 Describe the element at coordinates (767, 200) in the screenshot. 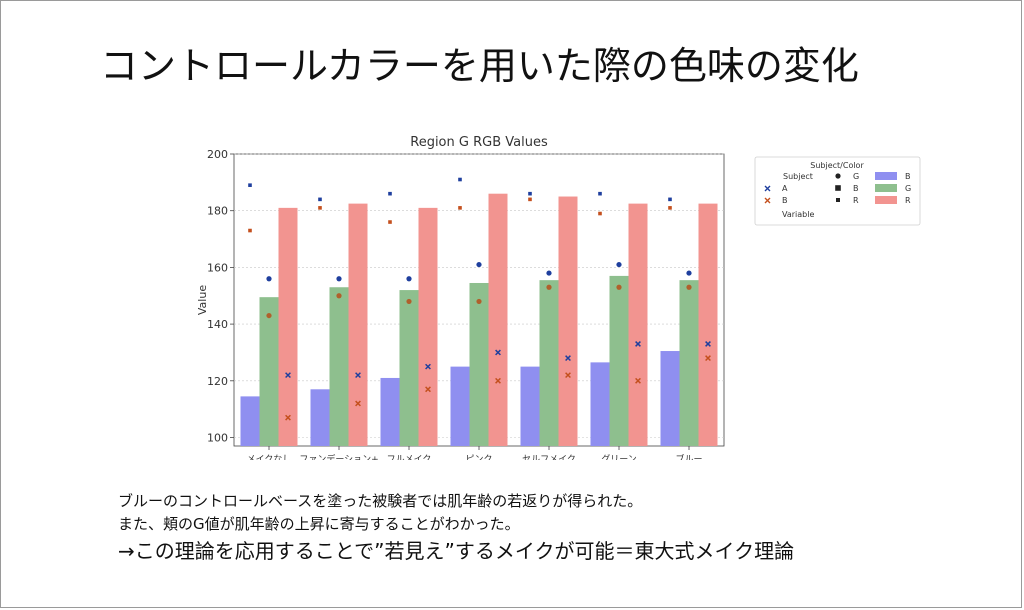

I see `legend-x-marker` at that location.